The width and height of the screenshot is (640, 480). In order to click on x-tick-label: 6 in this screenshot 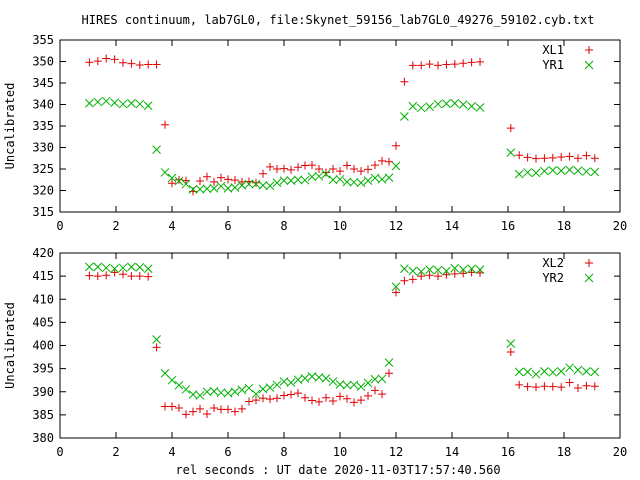, I will do `click(227, 226)`.